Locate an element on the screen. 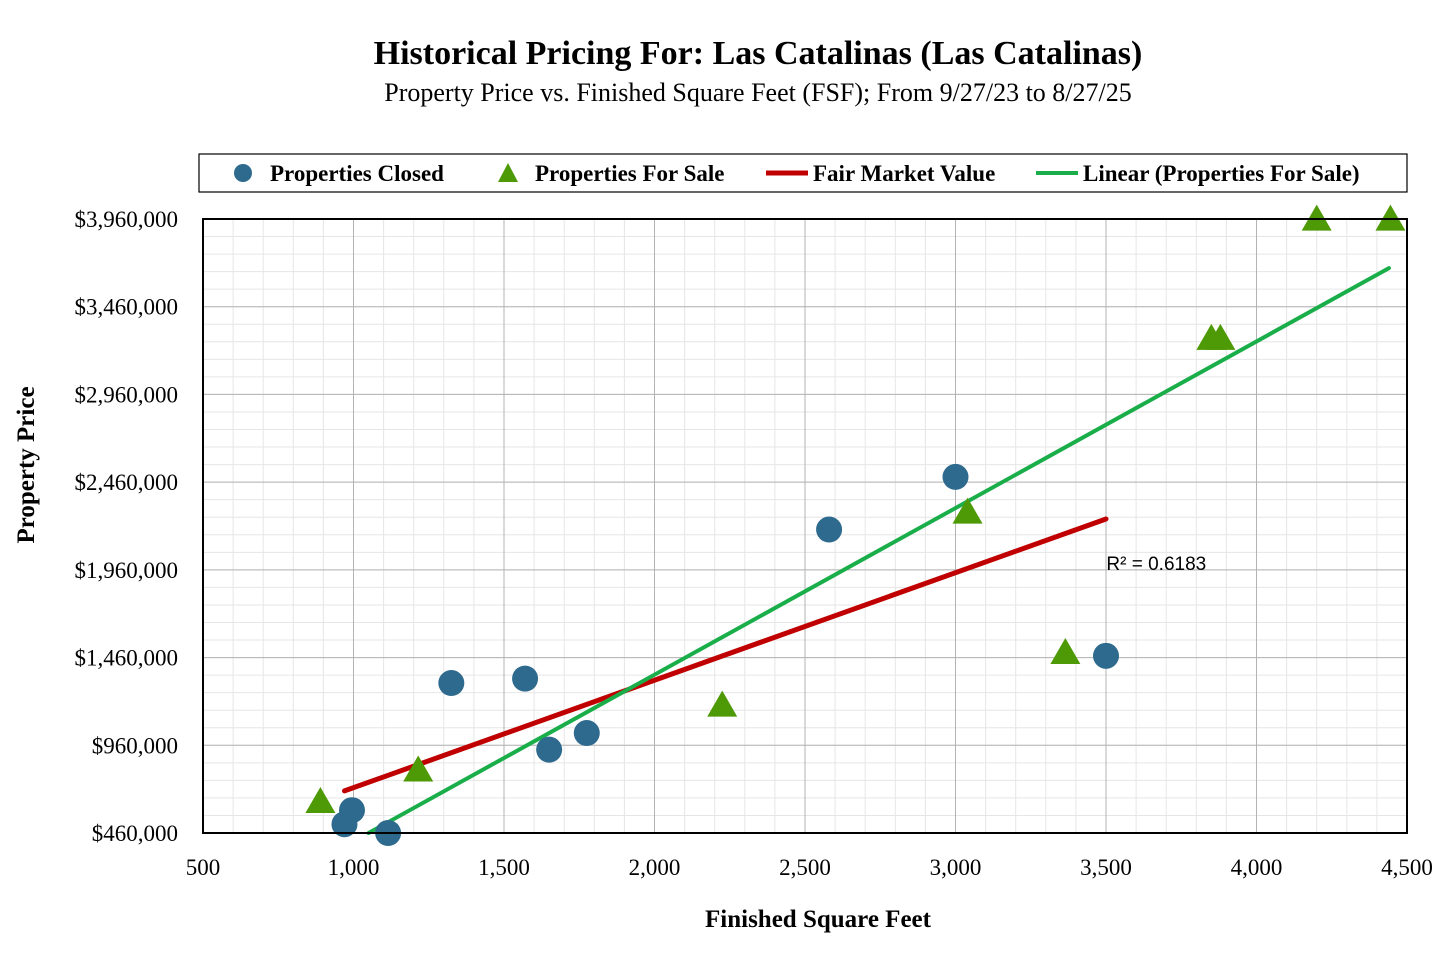  legend-label-properties-closed: Properties Closed is located at coordinates (357, 173).